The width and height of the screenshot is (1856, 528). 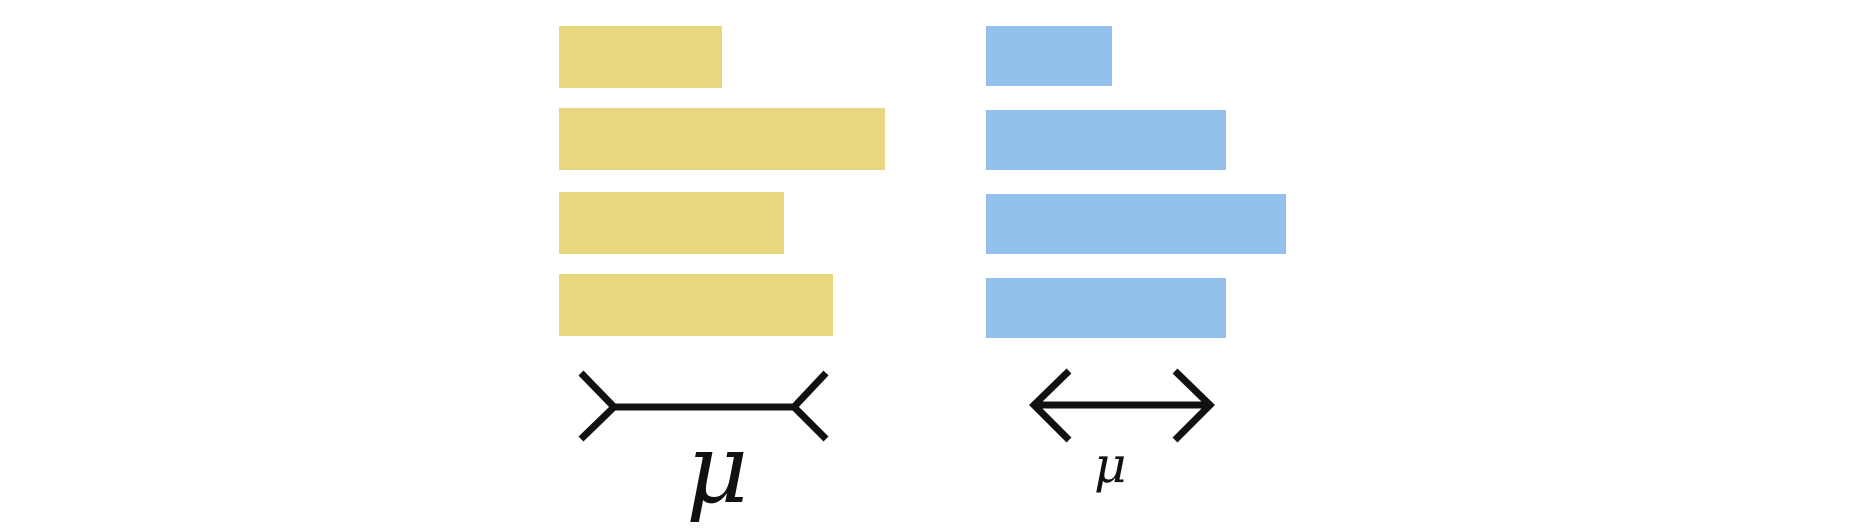 I want to click on right-arrow-head-left, so click(x=1050, y=405).